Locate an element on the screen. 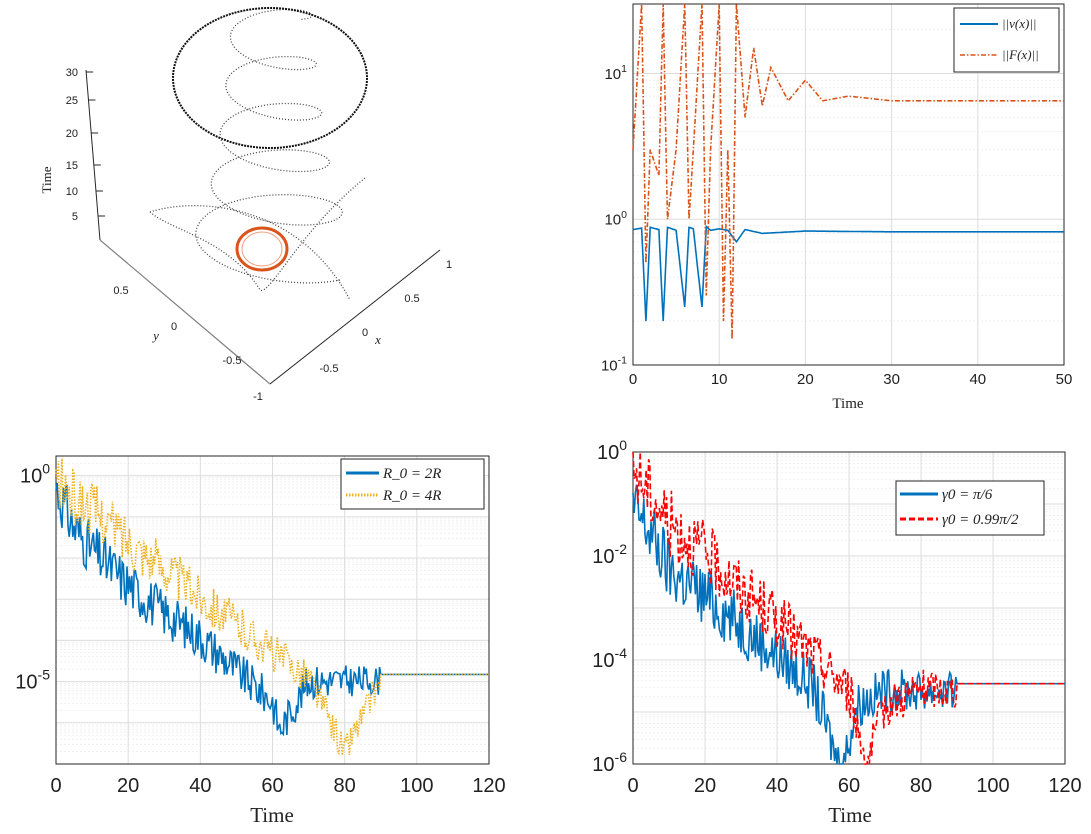  y-tick-label: 10⁻⁵ is located at coordinates (32, 680).